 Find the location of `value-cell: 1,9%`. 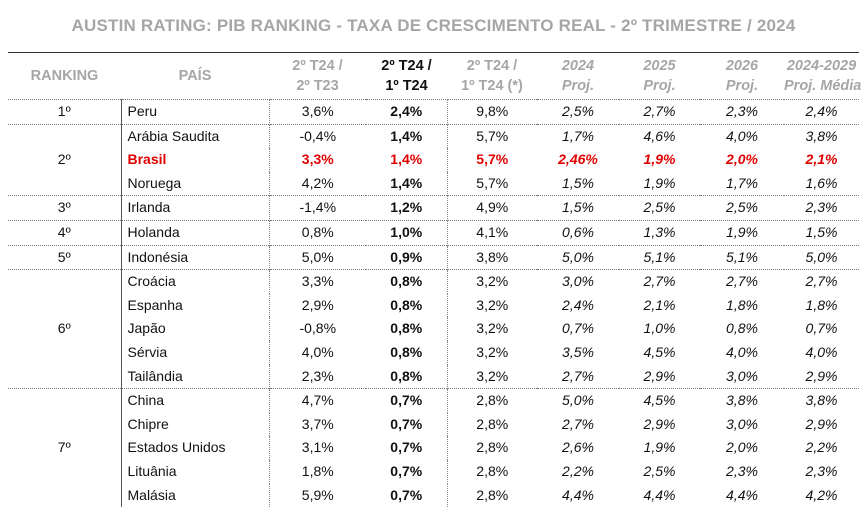

value-cell: 1,9% is located at coordinates (659, 182).